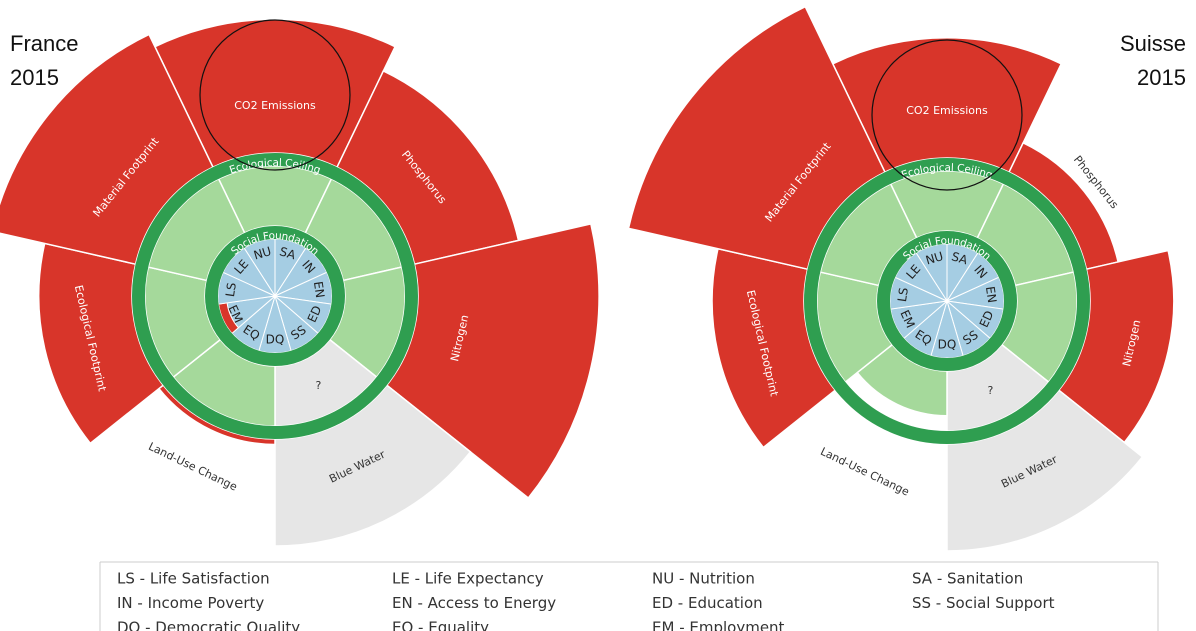 This screenshot has height=631, width=1196. What do you see at coordinates (474, 603) in the screenshot?
I see `legend-entry: EN - Access to Energy` at bounding box center [474, 603].